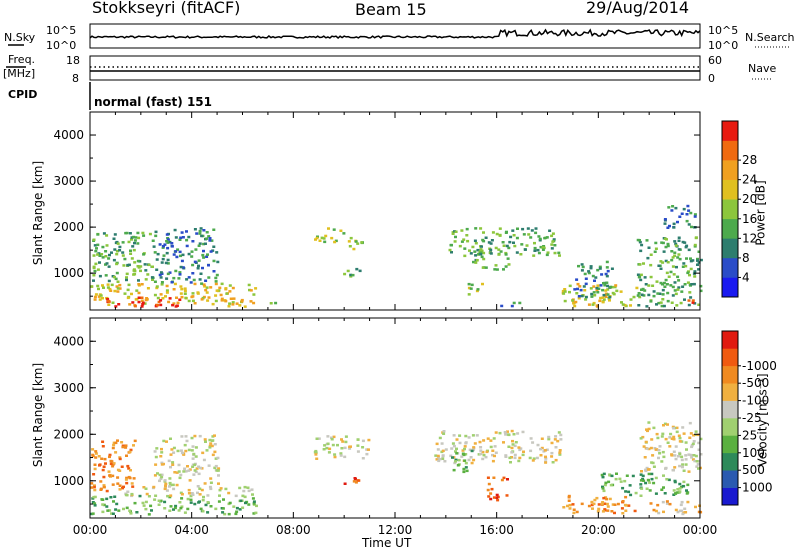 This screenshot has height=554, width=800. I want to click on velocity-colorbar-segment, so click(730, 461).